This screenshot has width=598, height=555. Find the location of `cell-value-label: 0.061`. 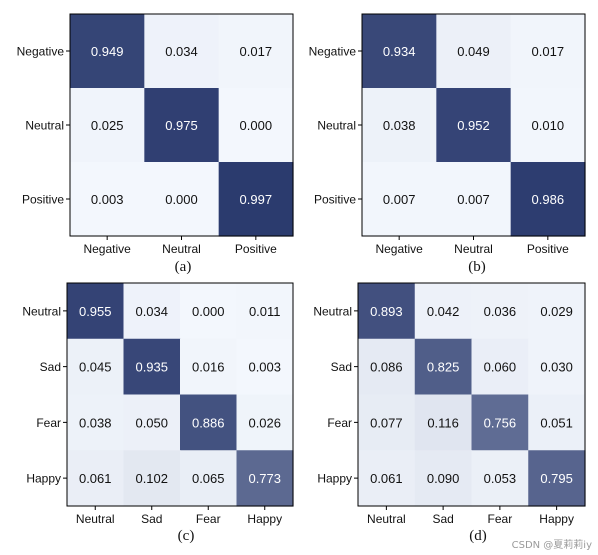

cell-value-label: 0.061 is located at coordinates (386, 478).